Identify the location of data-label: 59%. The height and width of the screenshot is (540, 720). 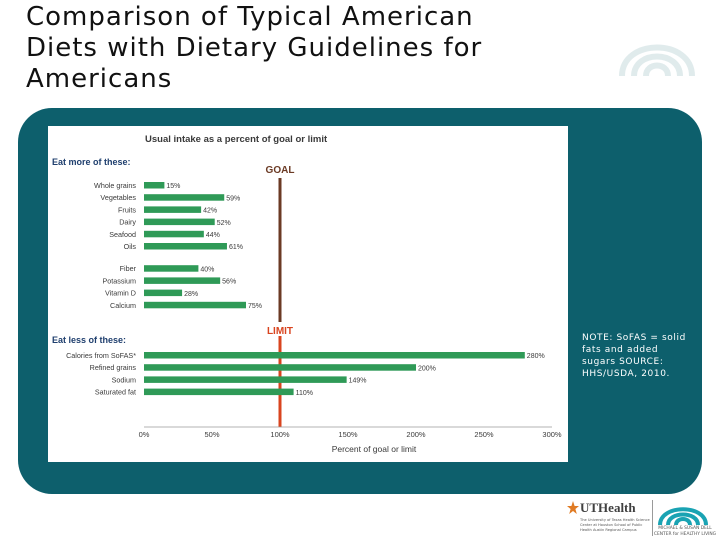
(233, 198).